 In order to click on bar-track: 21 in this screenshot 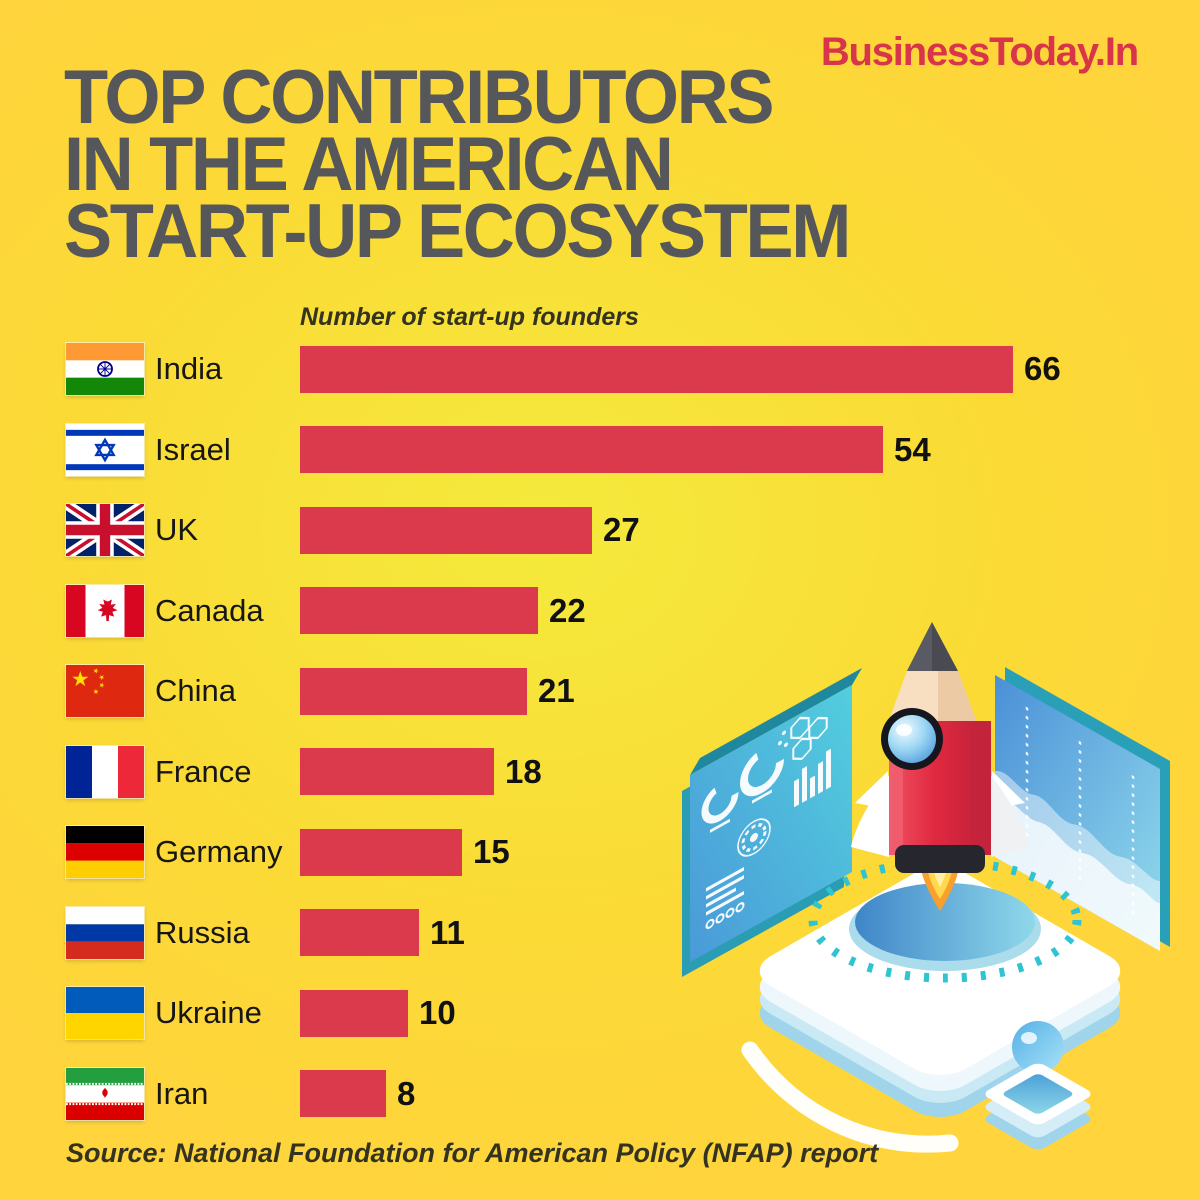, I will do `click(437, 691)`.